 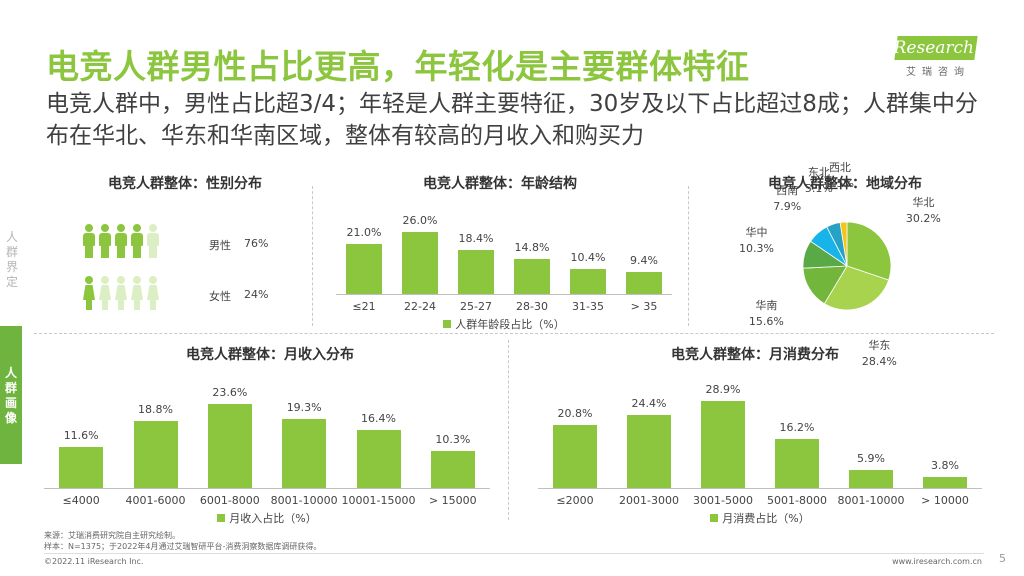 I want to click on category-tick-label: 8001-10000, so click(x=304, y=500).